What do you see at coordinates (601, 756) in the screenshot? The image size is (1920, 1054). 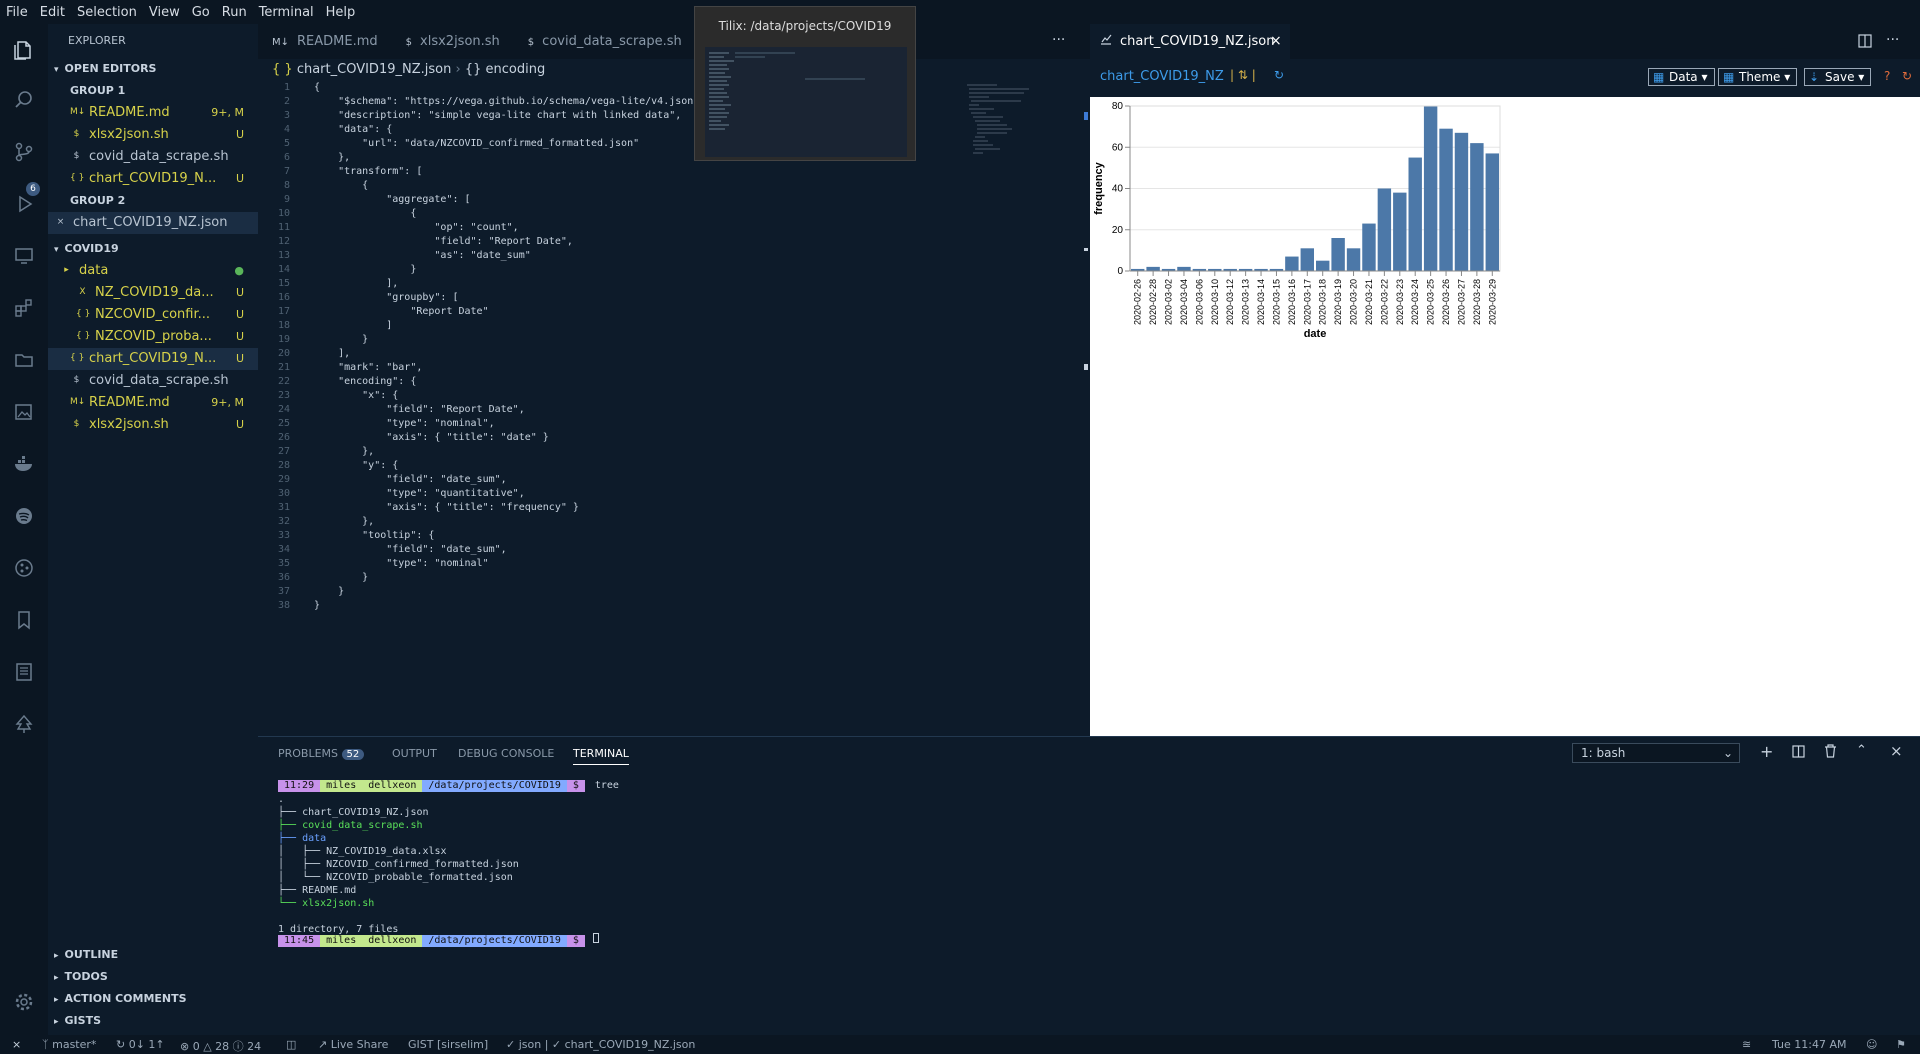 I see `tab-terminal: TERMINAL` at bounding box center [601, 756].